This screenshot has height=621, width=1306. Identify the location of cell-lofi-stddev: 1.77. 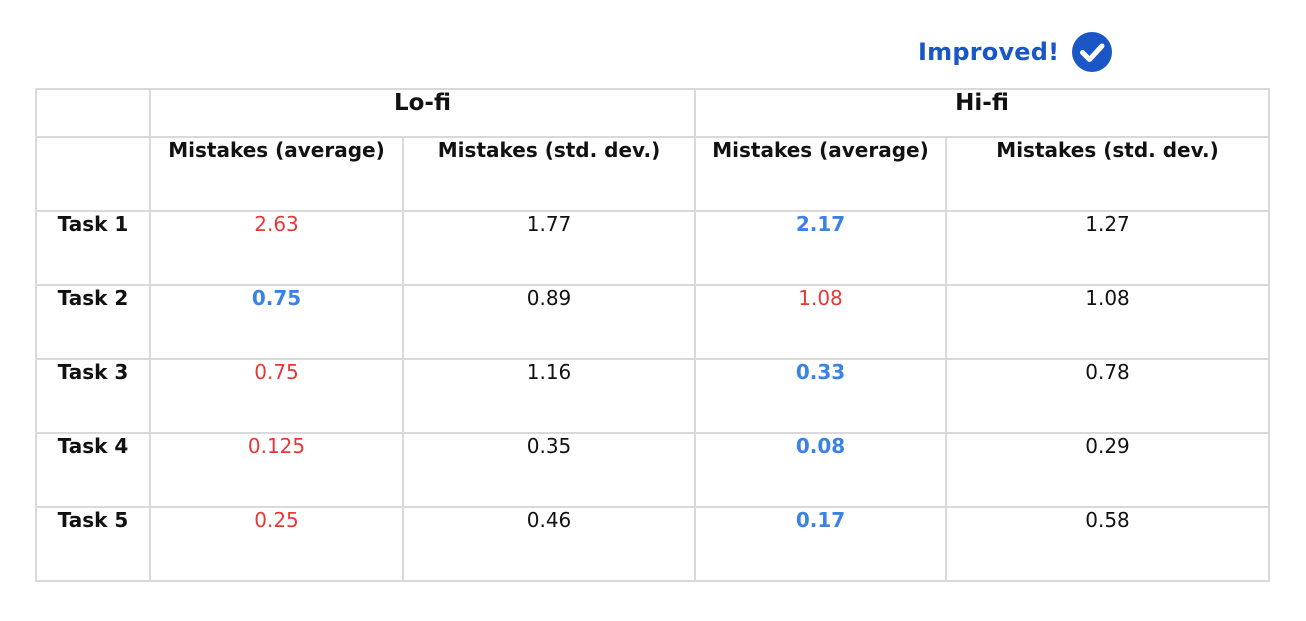
(549, 248).